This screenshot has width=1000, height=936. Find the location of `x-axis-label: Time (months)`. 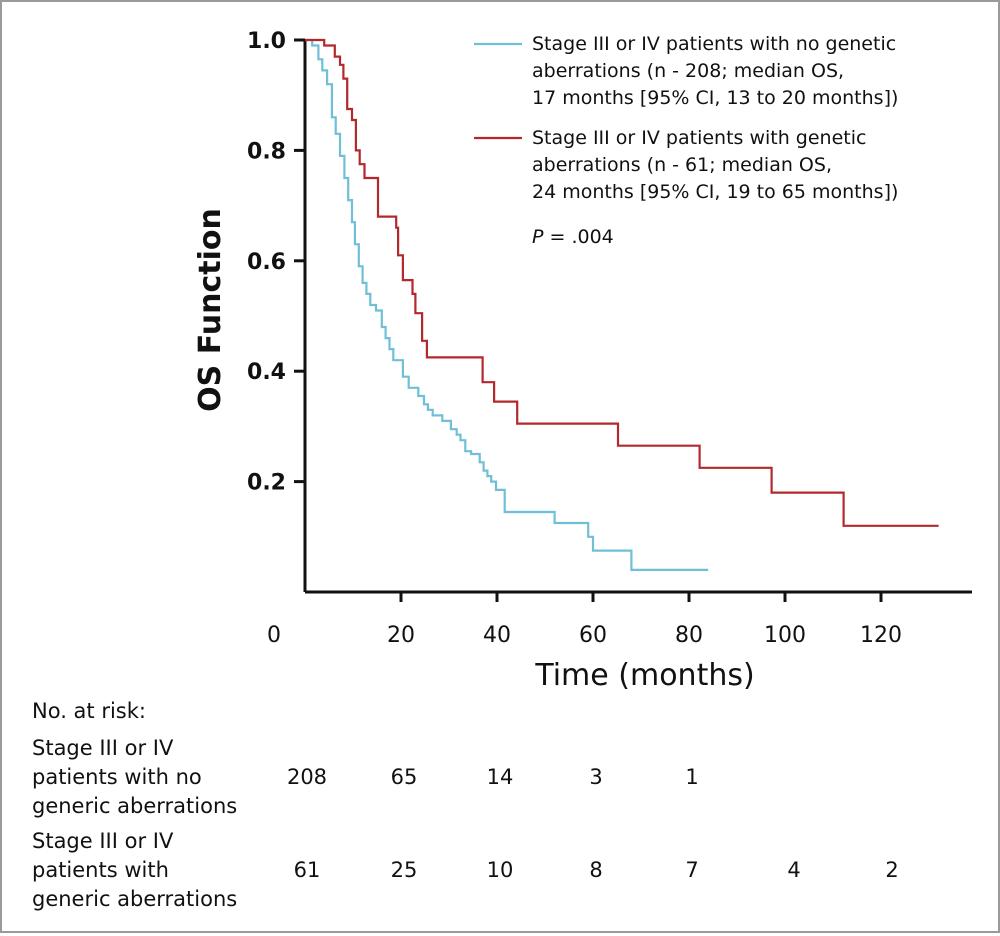

x-axis-label: Time (months) is located at coordinates (644, 675).